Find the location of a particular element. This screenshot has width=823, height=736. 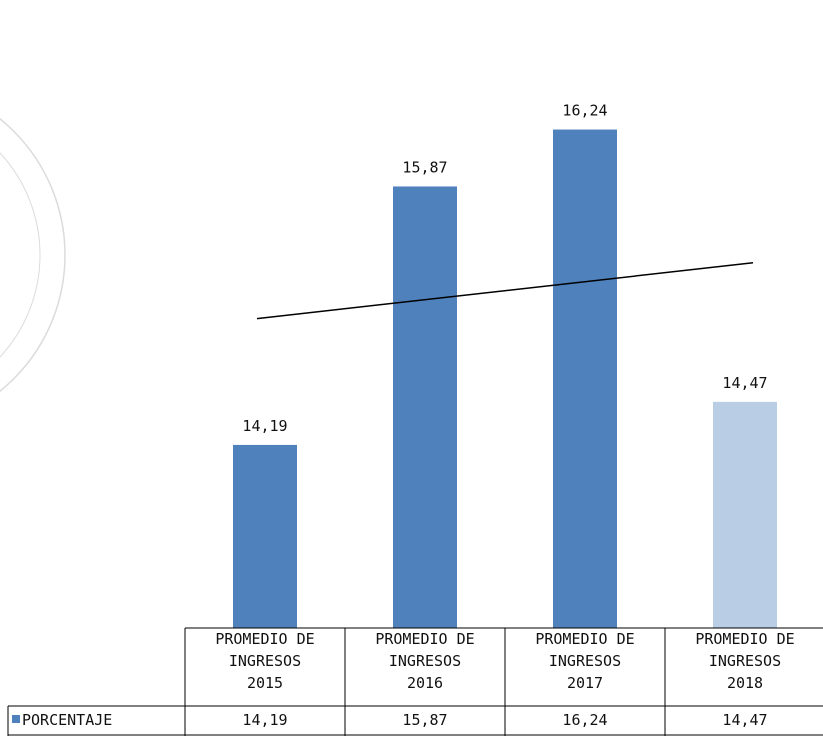

legend-key is located at coordinates (16, 719).